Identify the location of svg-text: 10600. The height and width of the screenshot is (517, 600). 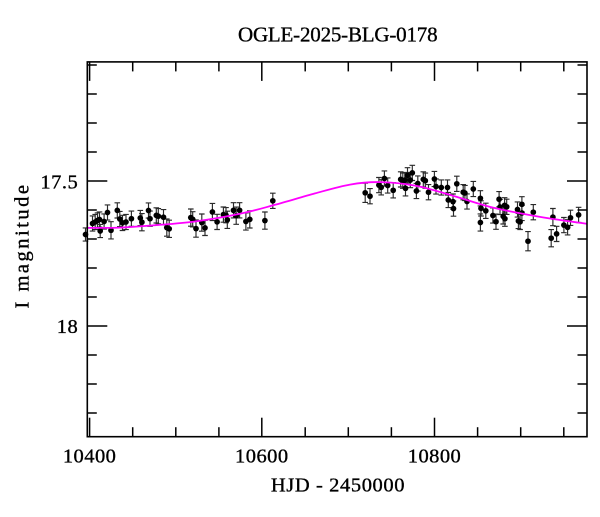
(262, 457).